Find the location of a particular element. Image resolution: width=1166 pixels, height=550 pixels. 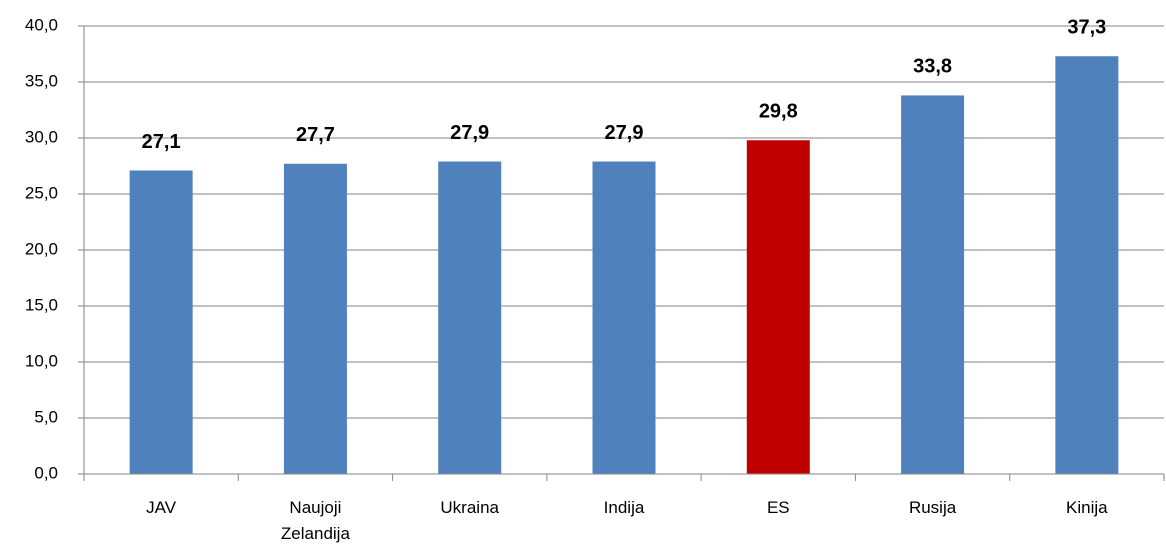

x-tick-label: JAV is located at coordinates (161, 507).